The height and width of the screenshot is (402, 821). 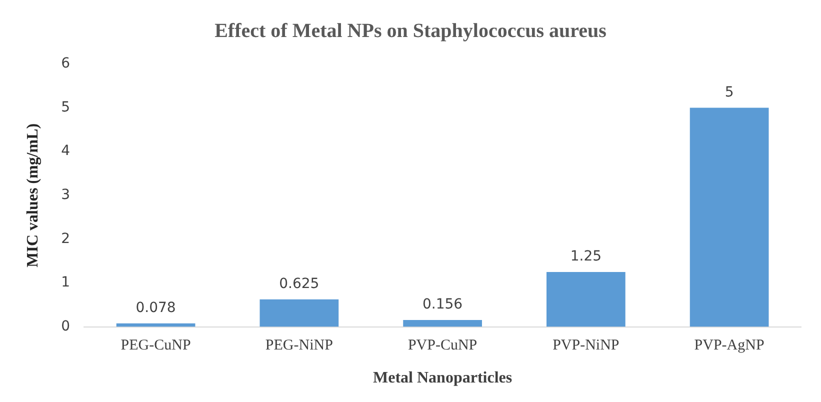 What do you see at coordinates (586, 346) in the screenshot?
I see `x-tick-label: PVP-NiNP` at bounding box center [586, 346].